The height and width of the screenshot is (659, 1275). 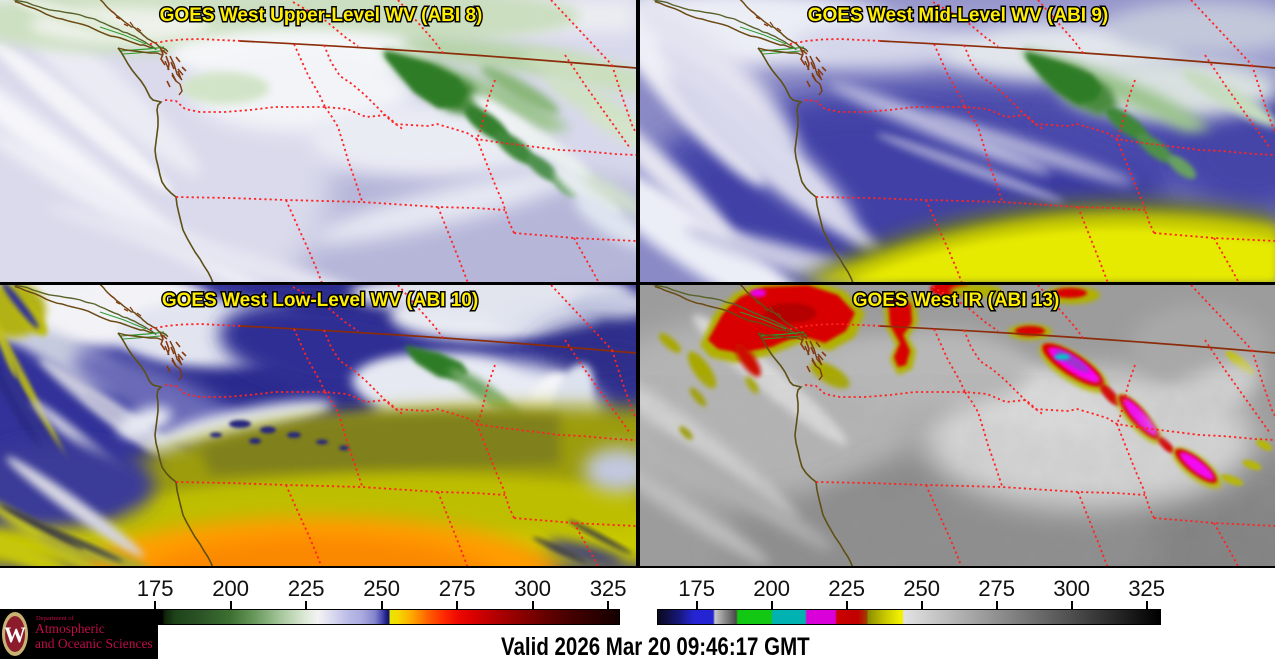 What do you see at coordinates (956, 300) in the screenshot?
I see `svg-text: GOES West IR (ABI 13)` at bounding box center [956, 300].